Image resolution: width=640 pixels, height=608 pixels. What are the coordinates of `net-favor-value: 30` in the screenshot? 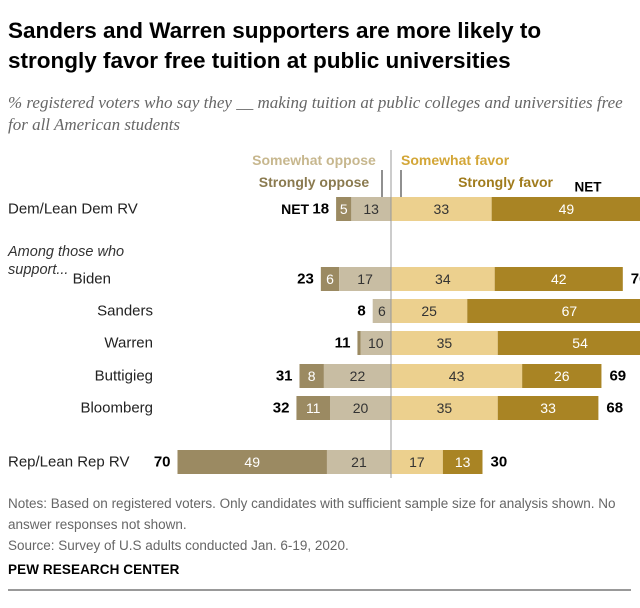 It's located at (499, 462).